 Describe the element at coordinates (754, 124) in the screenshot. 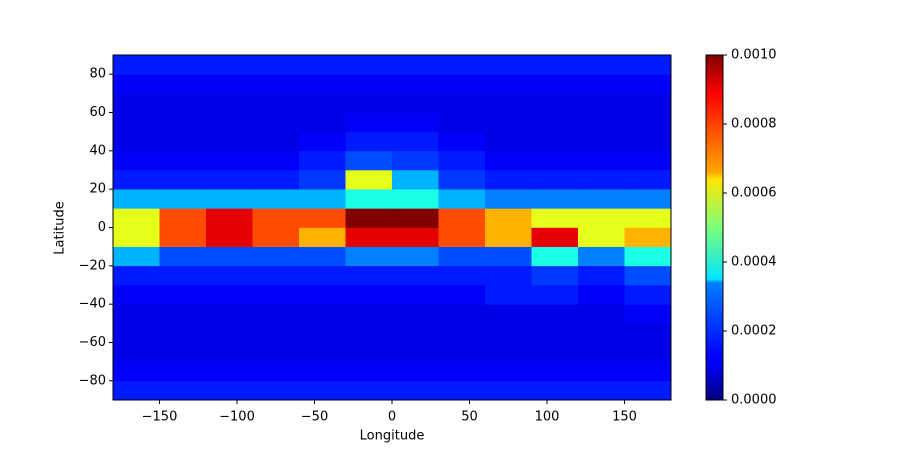

I see `colorbar-tick-label: 0.0008` at that location.